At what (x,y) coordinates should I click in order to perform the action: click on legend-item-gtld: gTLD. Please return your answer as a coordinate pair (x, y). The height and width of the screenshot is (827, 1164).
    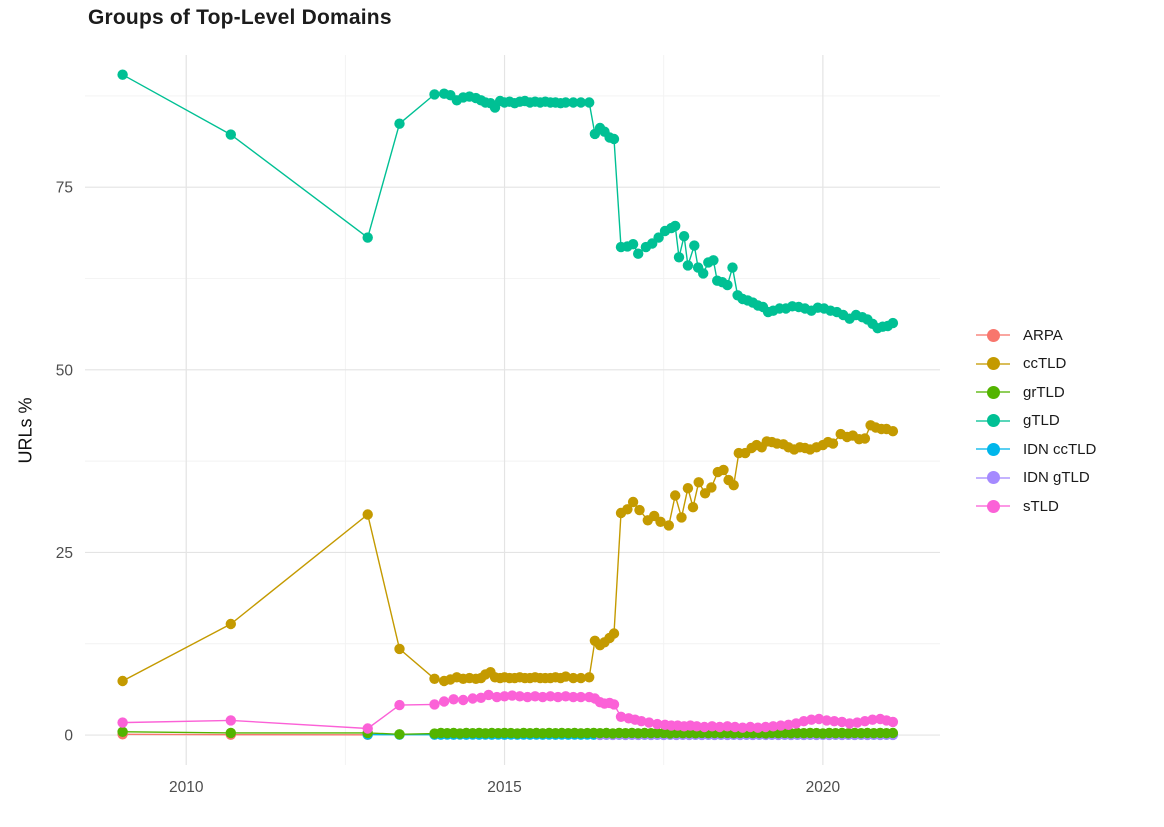
    Looking at the image, I should click on (1036, 421).